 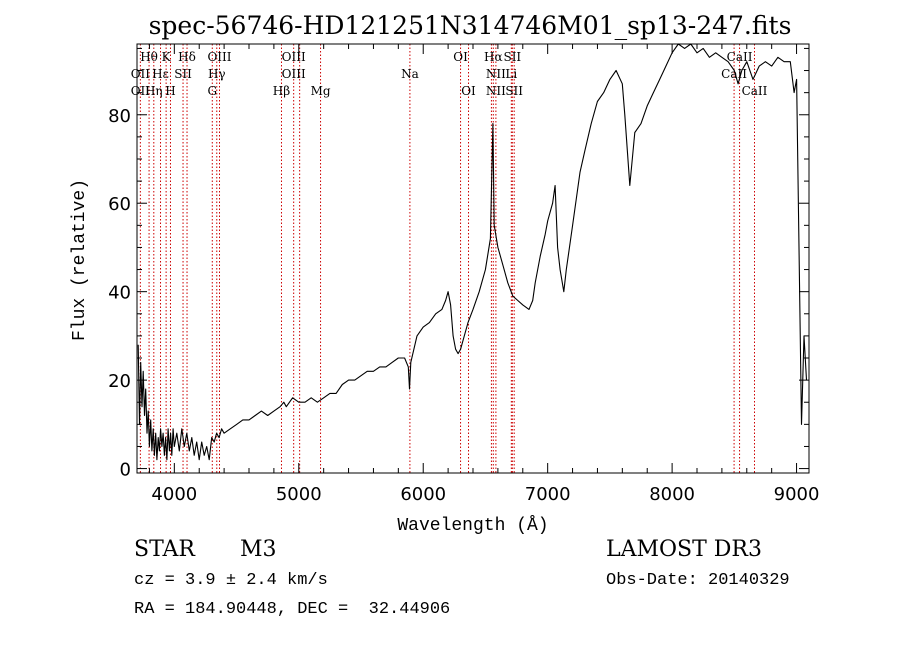 What do you see at coordinates (212, 91) in the screenshot?
I see `spectral-line-label: G` at bounding box center [212, 91].